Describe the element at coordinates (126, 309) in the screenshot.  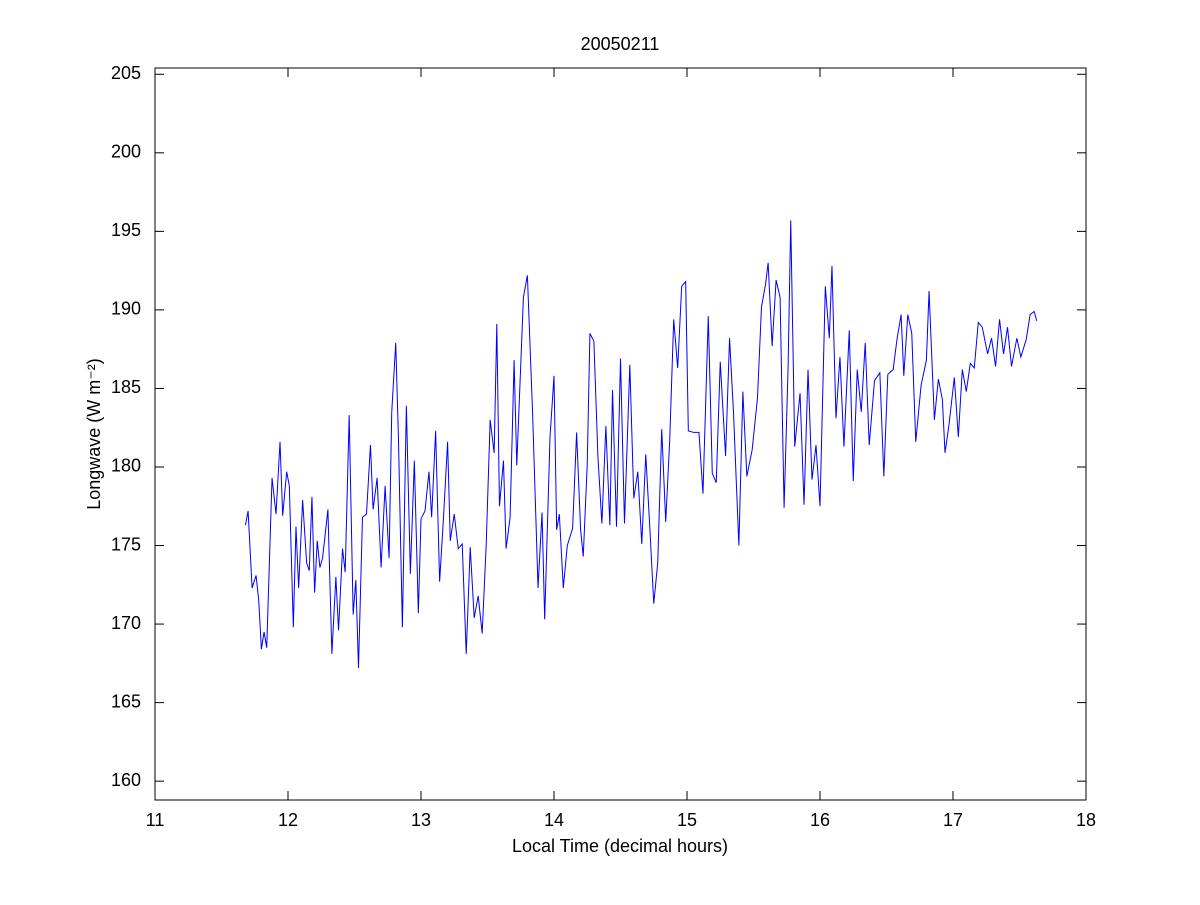
I see `y-tick-label: 190` at that location.